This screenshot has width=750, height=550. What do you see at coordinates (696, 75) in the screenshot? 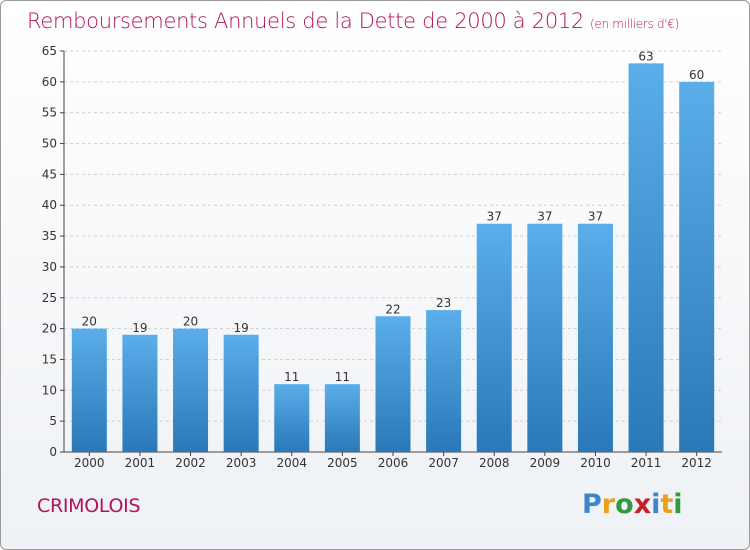
I see `bar-value-label: 60` at bounding box center [696, 75].